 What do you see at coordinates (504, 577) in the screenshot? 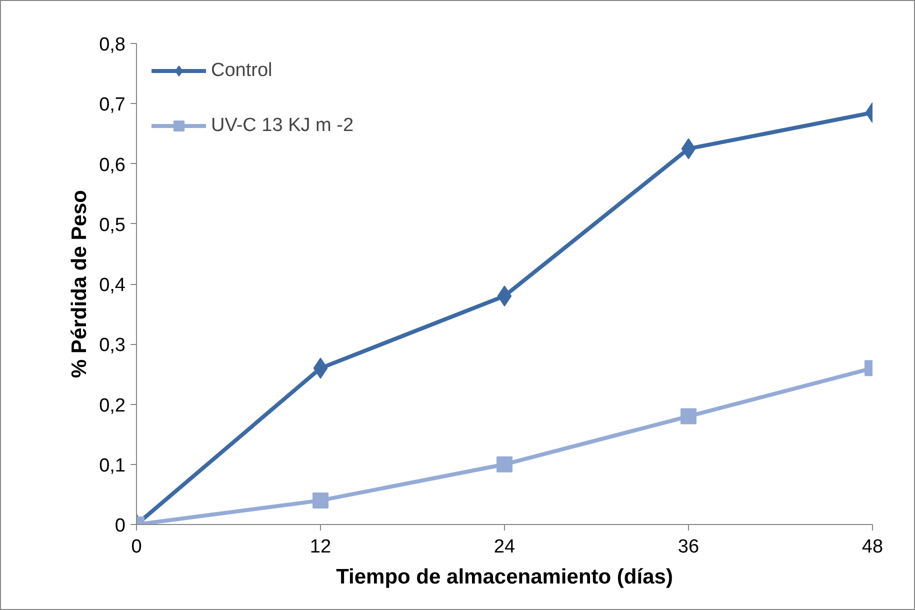
I see `x-axis-title: Tiempo de almacenamiento (días)` at bounding box center [504, 577].